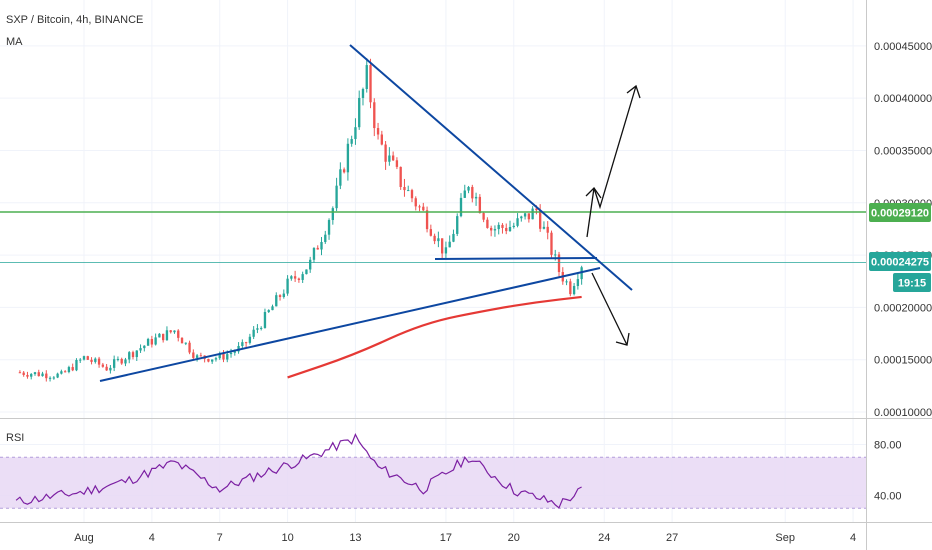 This screenshot has width=932, height=550. What do you see at coordinates (593, 192) in the screenshot?
I see `bullish-arrow-mid-head` at bounding box center [593, 192].